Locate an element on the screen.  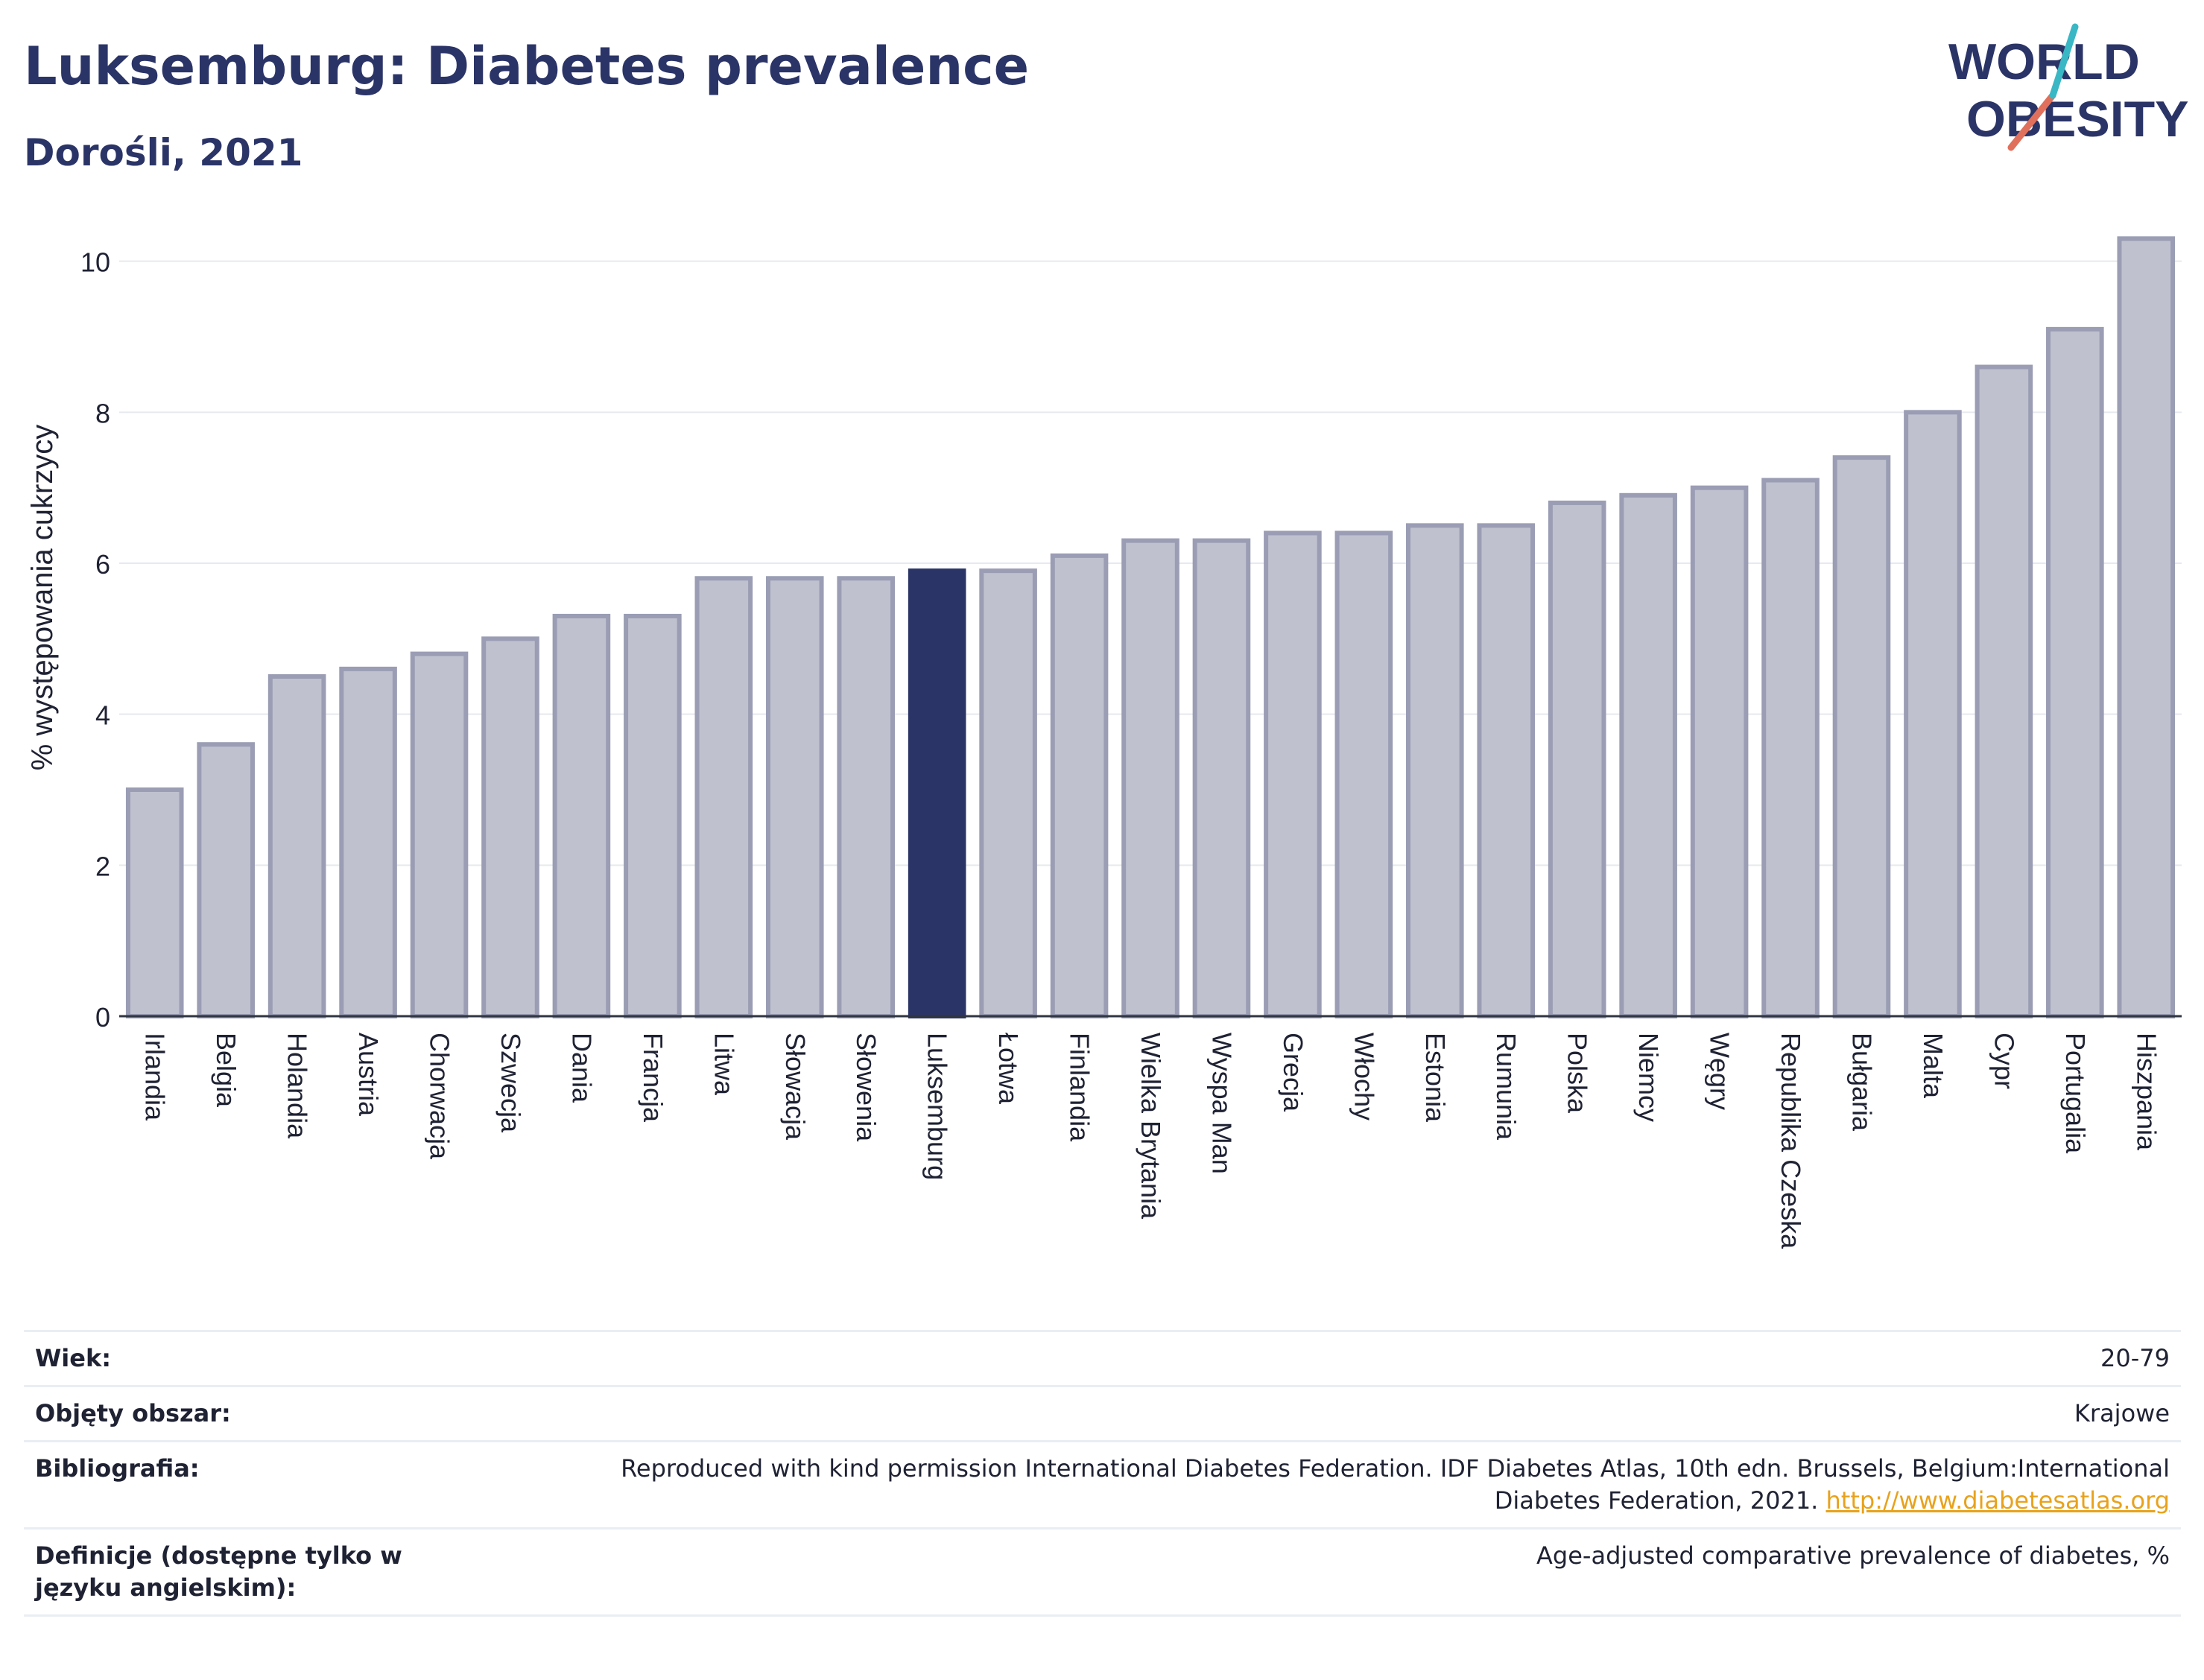
x-tick-label: Rumunia is located at coordinates (1506, 1087).